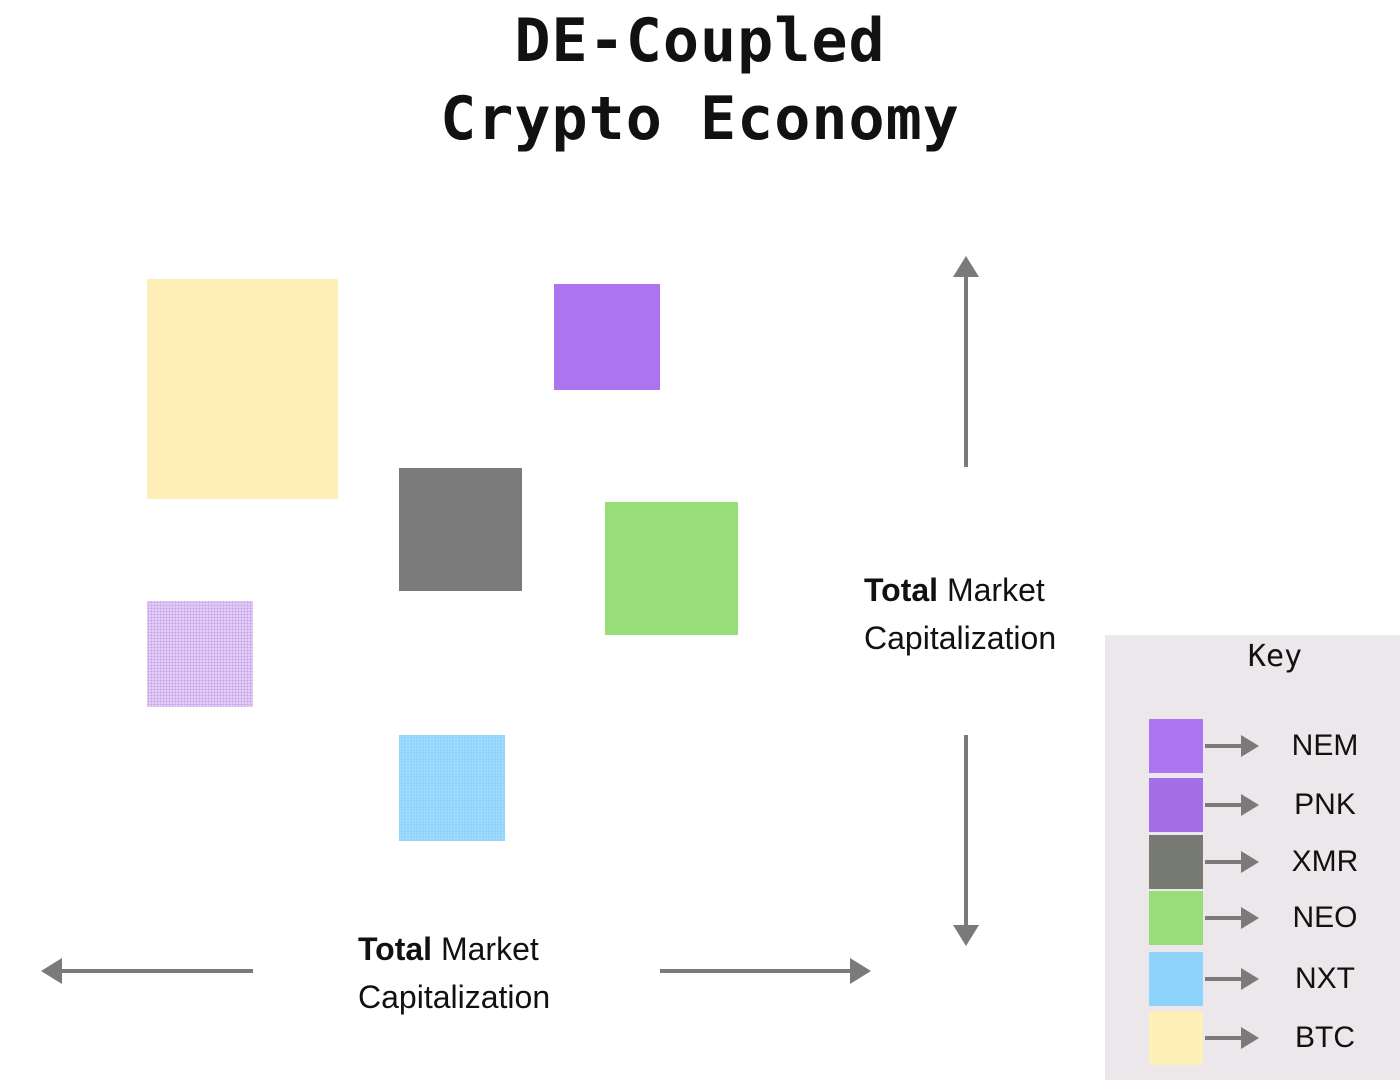 The height and width of the screenshot is (1080, 1400). I want to click on key-title: Key, so click(1275, 656).